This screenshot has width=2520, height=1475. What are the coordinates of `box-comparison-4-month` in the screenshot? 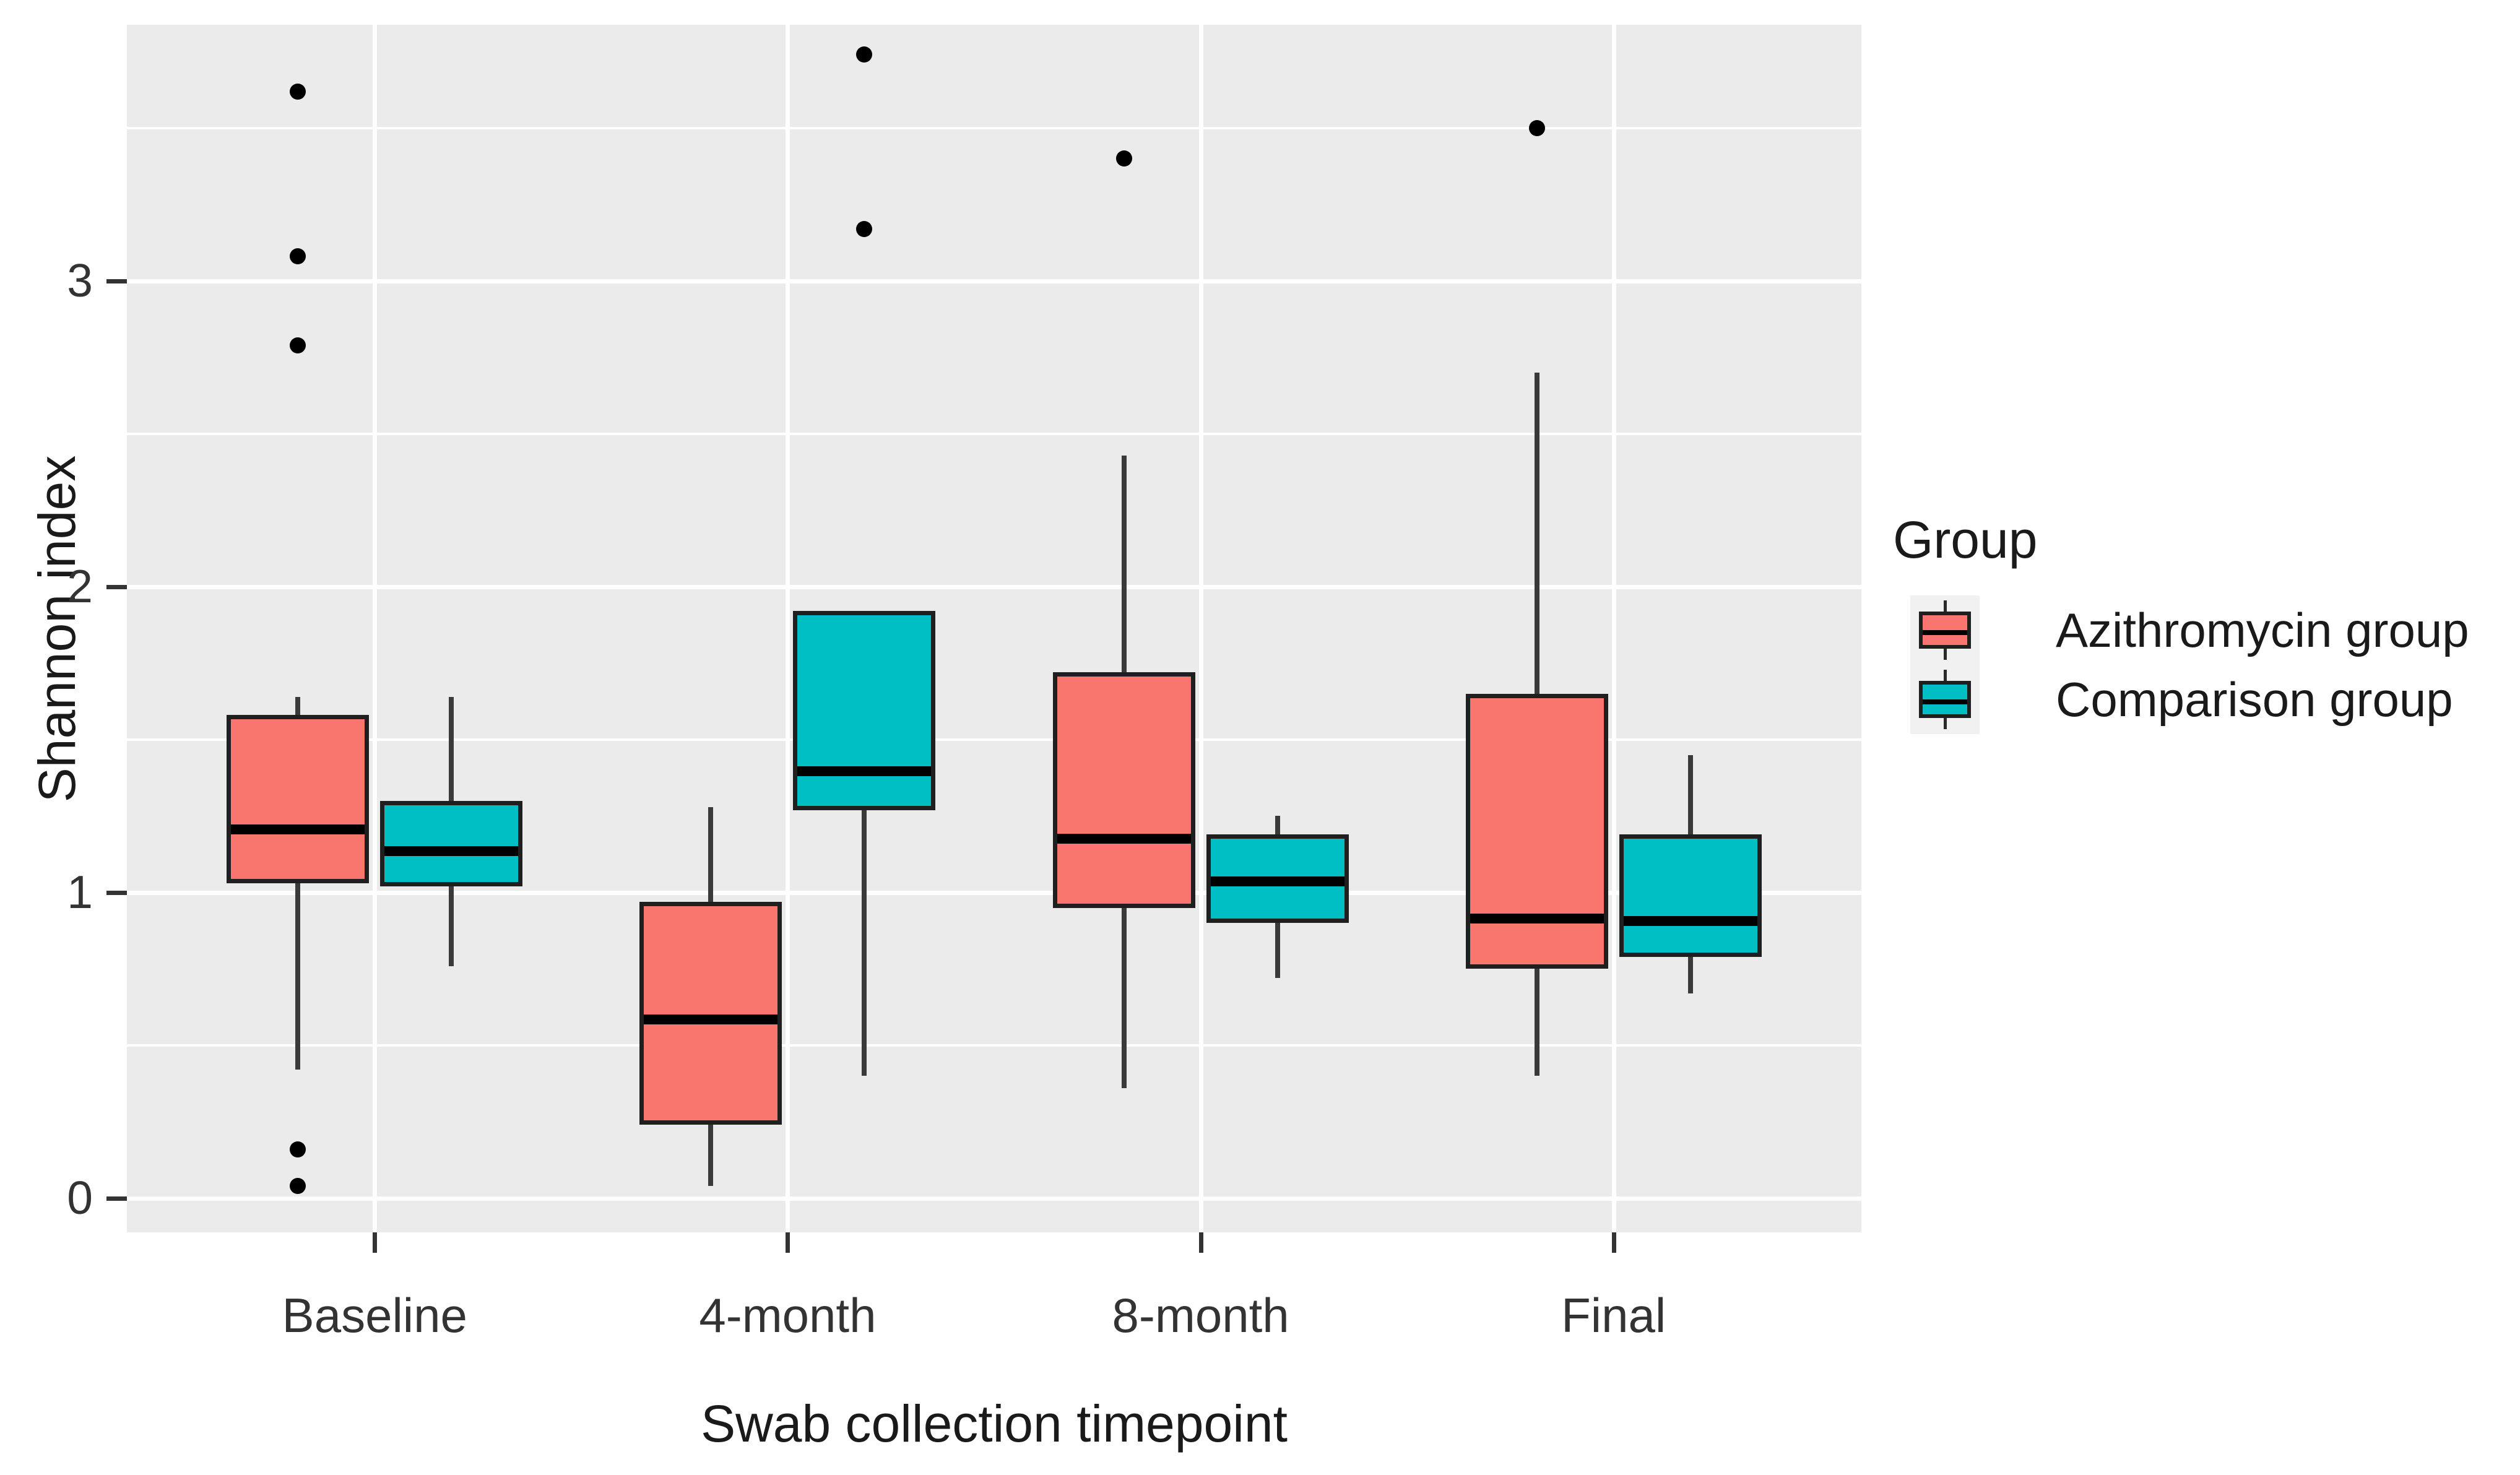 It's located at (864, 710).